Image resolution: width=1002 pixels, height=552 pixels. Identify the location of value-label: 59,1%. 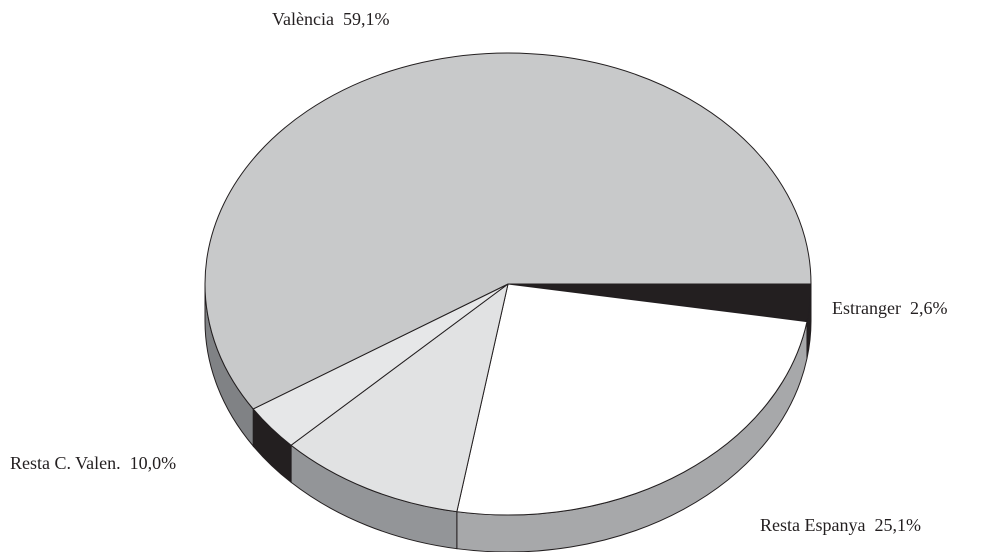
(366, 19).